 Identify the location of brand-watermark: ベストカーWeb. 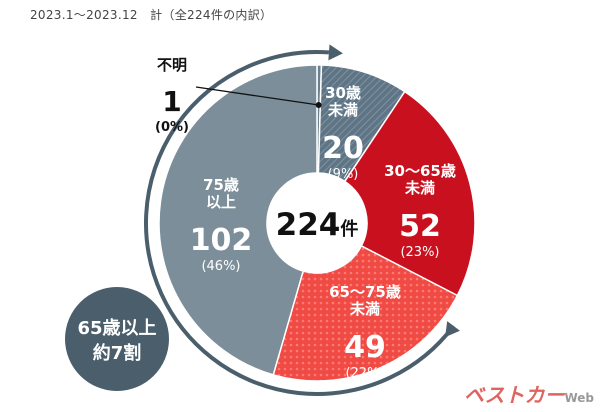
(529, 393).